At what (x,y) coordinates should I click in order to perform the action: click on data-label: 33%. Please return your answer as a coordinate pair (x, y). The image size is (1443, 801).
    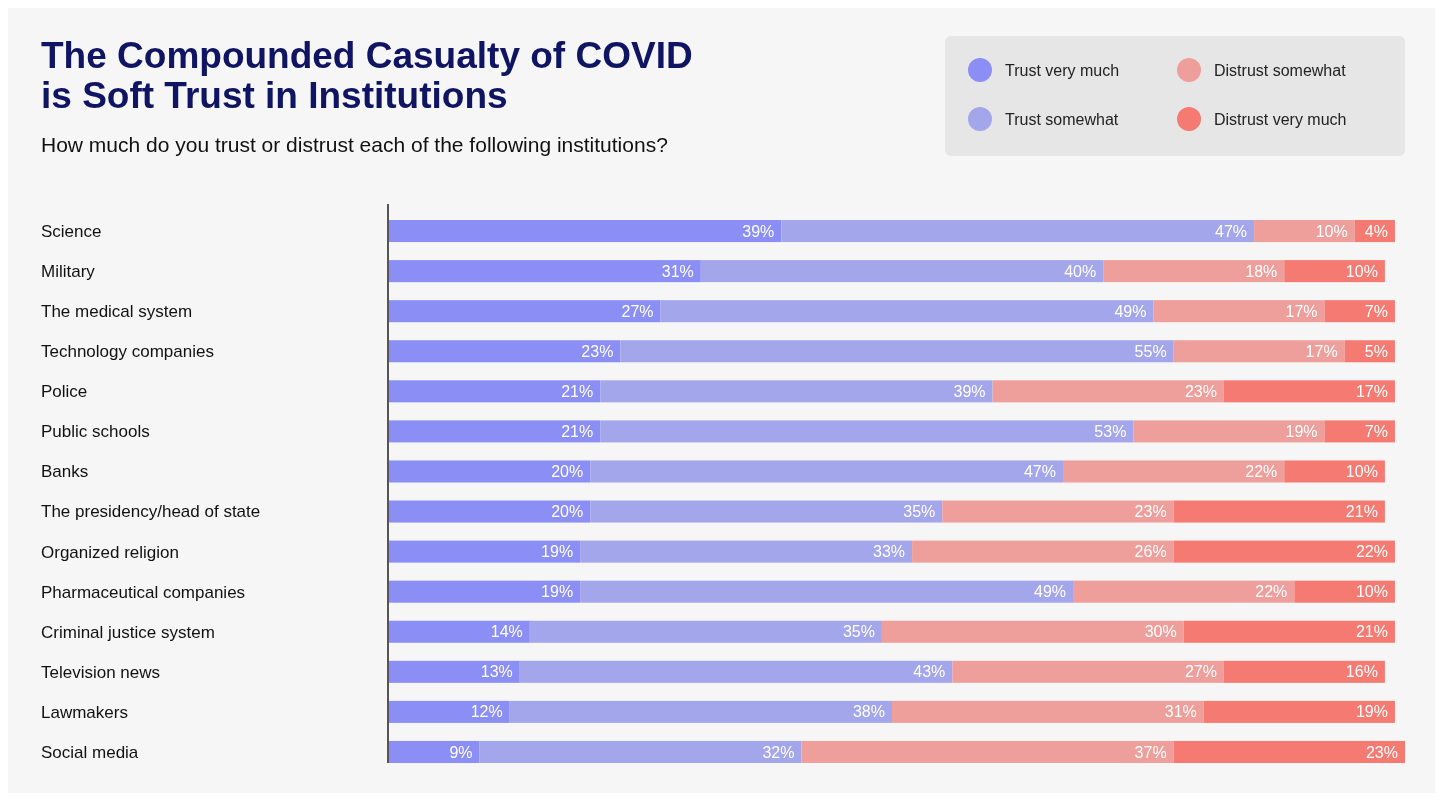
    Looking at the image, I should click on (889, 552).